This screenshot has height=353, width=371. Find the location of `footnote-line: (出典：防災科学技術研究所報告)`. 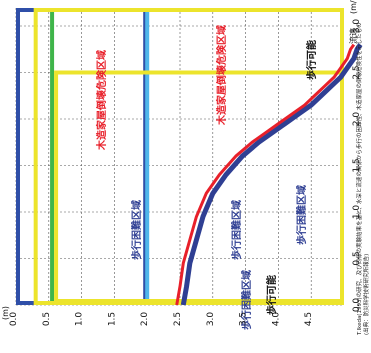

footnote-line: (出典：防災科学技術研究所報告) is located at coordinates (366, 294).